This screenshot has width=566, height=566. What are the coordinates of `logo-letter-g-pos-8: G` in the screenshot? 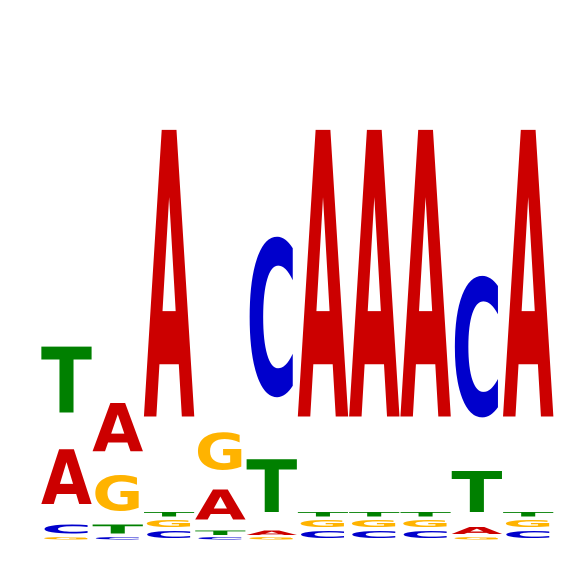 It's located at (425, 523).